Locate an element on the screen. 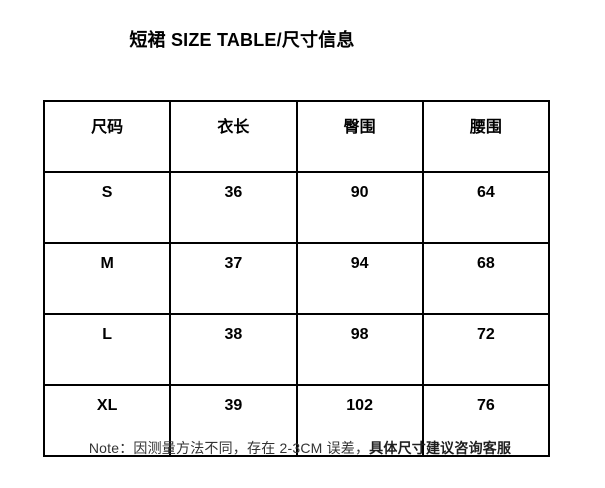 The width and height of the screenshot is (605, 488). size-table-header: 尺码 衣长 臀围 腰围 is located at coordinates (296, 136).